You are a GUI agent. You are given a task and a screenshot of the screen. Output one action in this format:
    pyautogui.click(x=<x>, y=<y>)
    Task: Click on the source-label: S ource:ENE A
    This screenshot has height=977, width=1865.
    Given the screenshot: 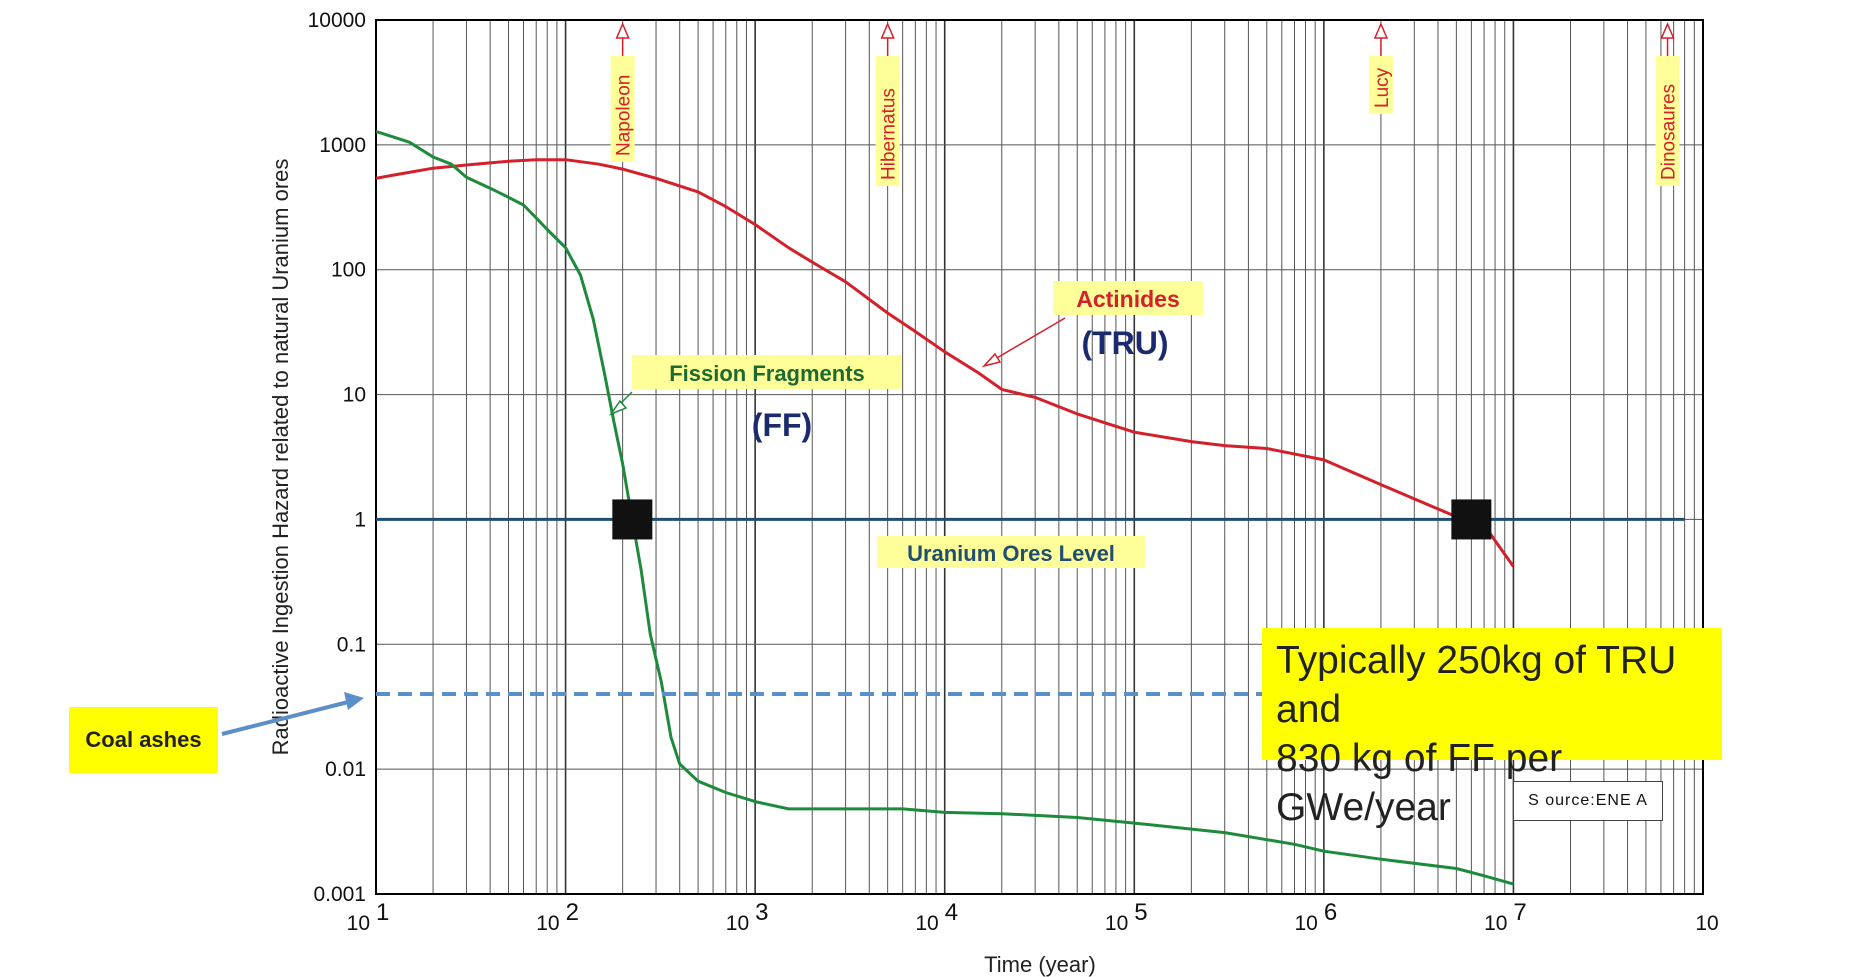 What is the action you would take?
    pyautogui.click(x=1588, y=800)
    